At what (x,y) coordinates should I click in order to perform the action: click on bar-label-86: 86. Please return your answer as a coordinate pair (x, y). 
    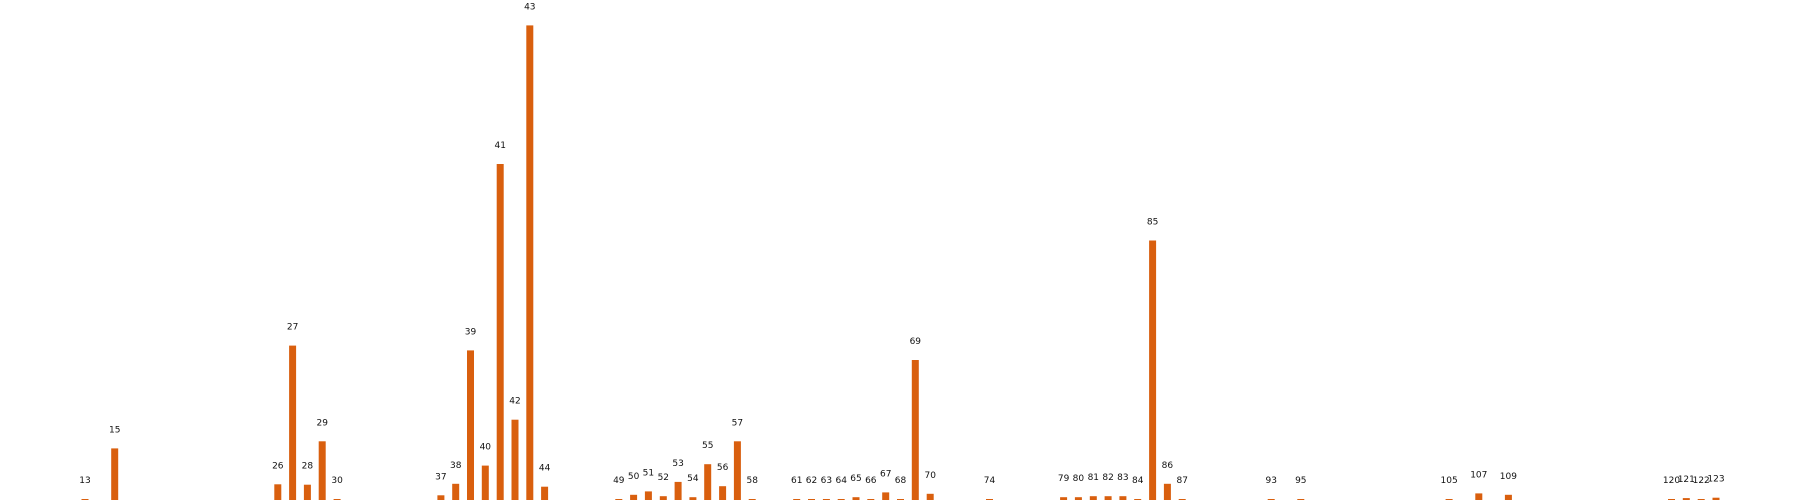
    Looking at the image, I should click on (1168, 466).